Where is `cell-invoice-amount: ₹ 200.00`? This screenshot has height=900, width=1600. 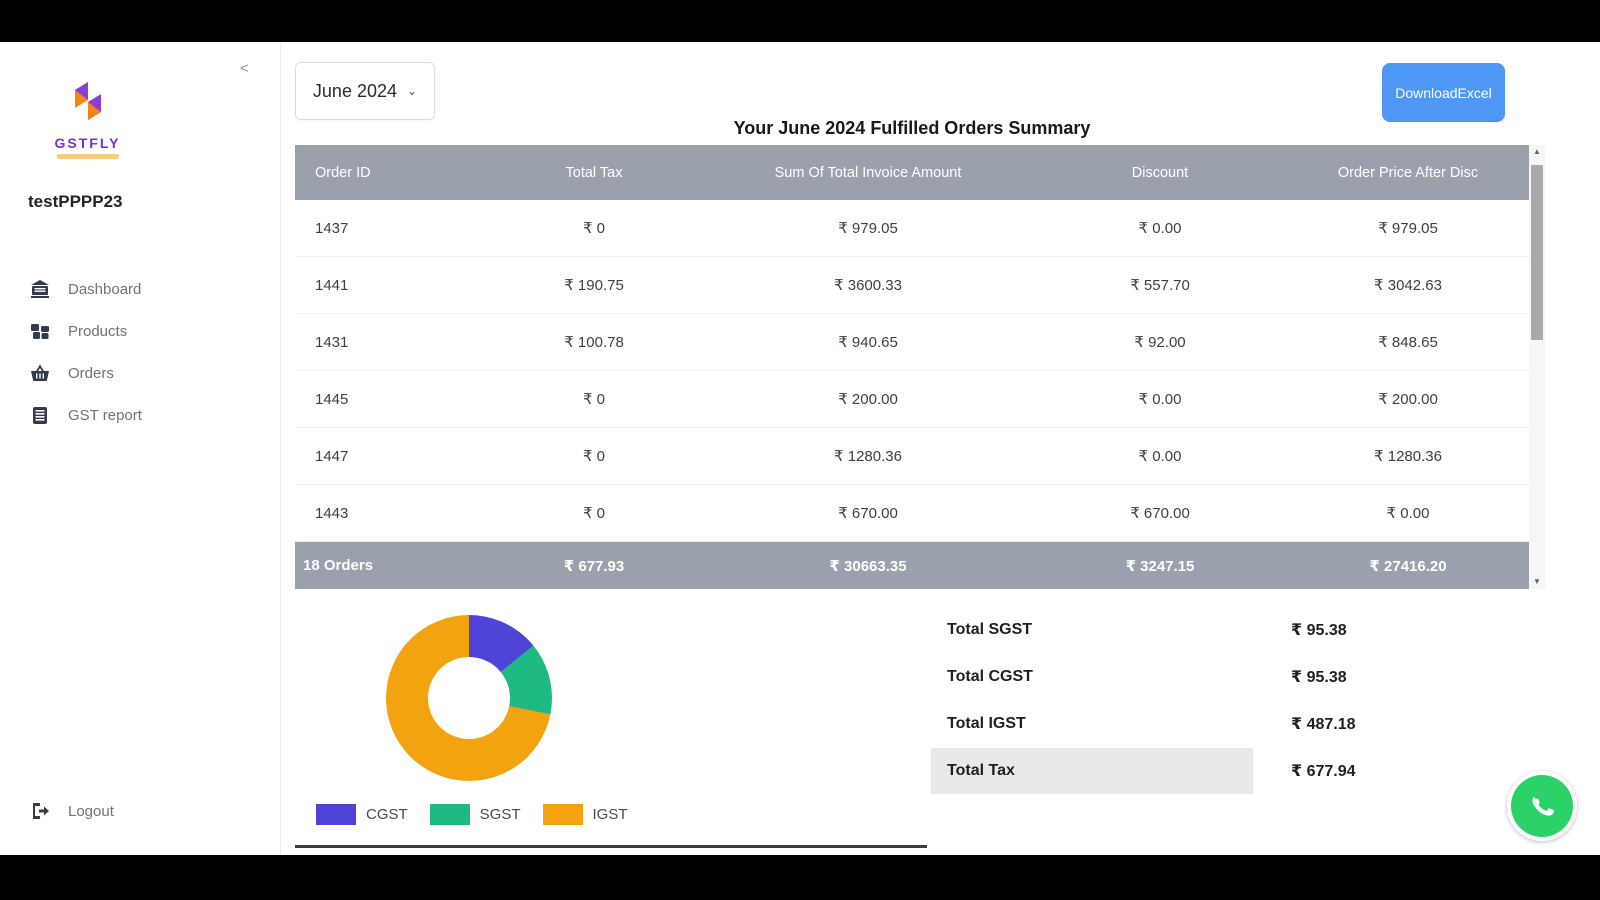
cell-invoice-amount: ₹ 200.00 is located at coordinates (868, 399).